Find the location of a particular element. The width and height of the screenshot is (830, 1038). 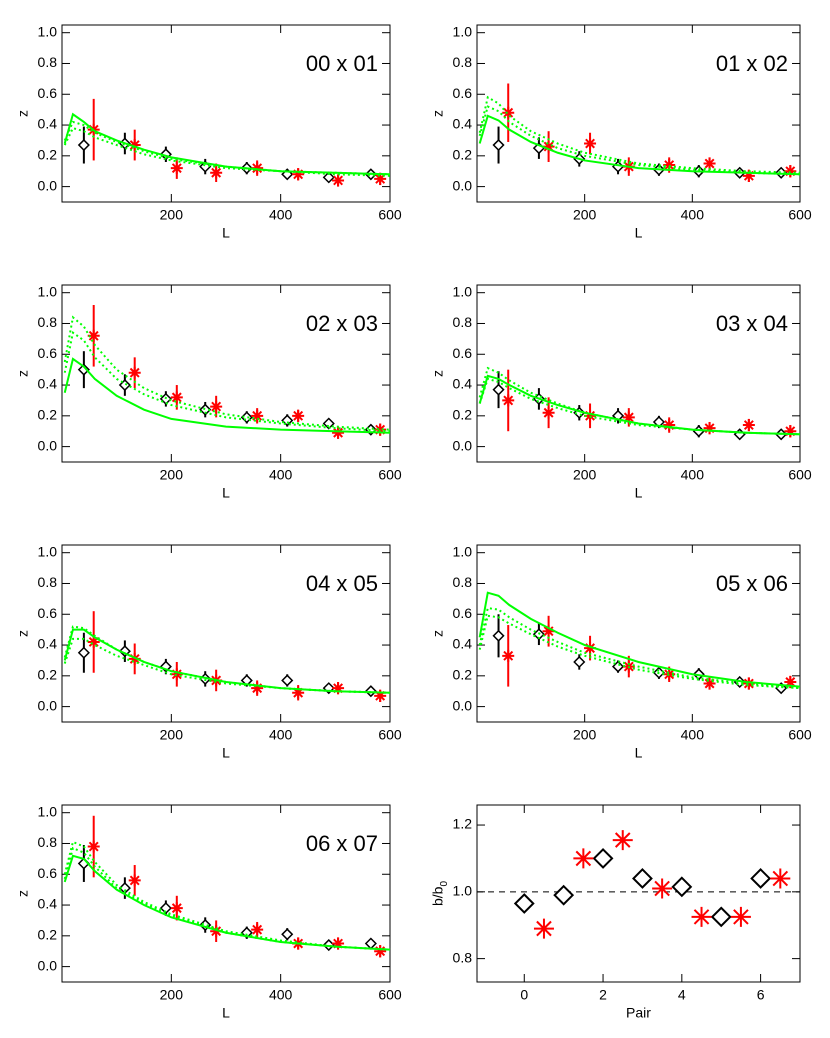

x-tick-label: 2 is located at coordinates (603, 995).